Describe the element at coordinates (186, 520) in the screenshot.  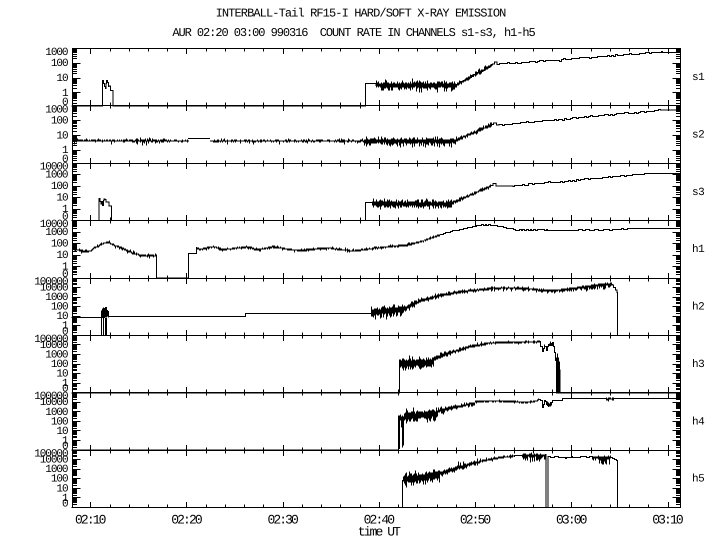
I see `svg-text: 02:20` at that location.